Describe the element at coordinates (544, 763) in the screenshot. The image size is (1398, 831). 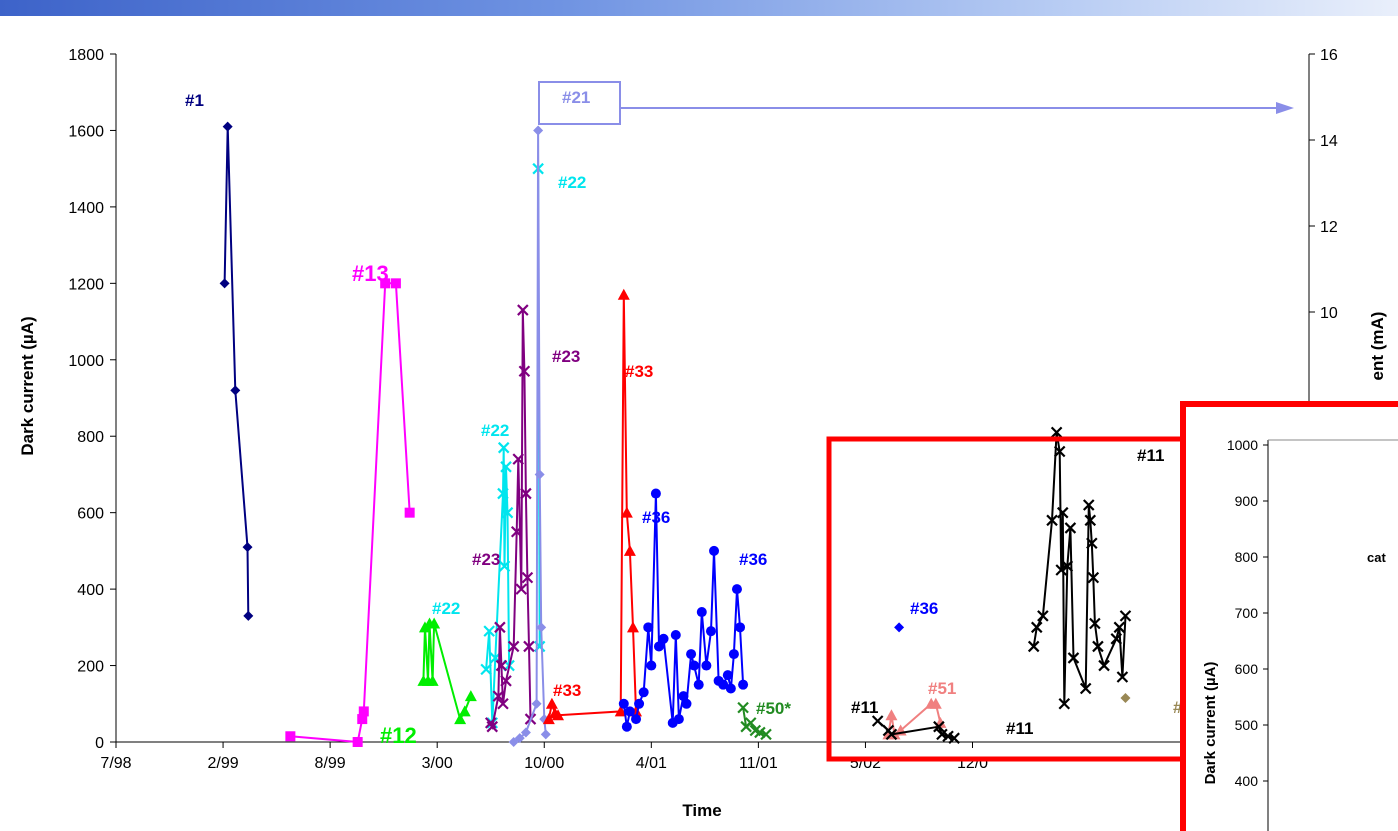
I see `x-tick-label: 10/00` at that location.